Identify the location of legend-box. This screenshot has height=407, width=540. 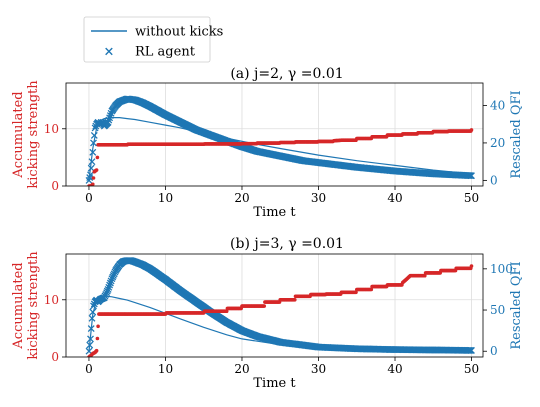
(147, 39).